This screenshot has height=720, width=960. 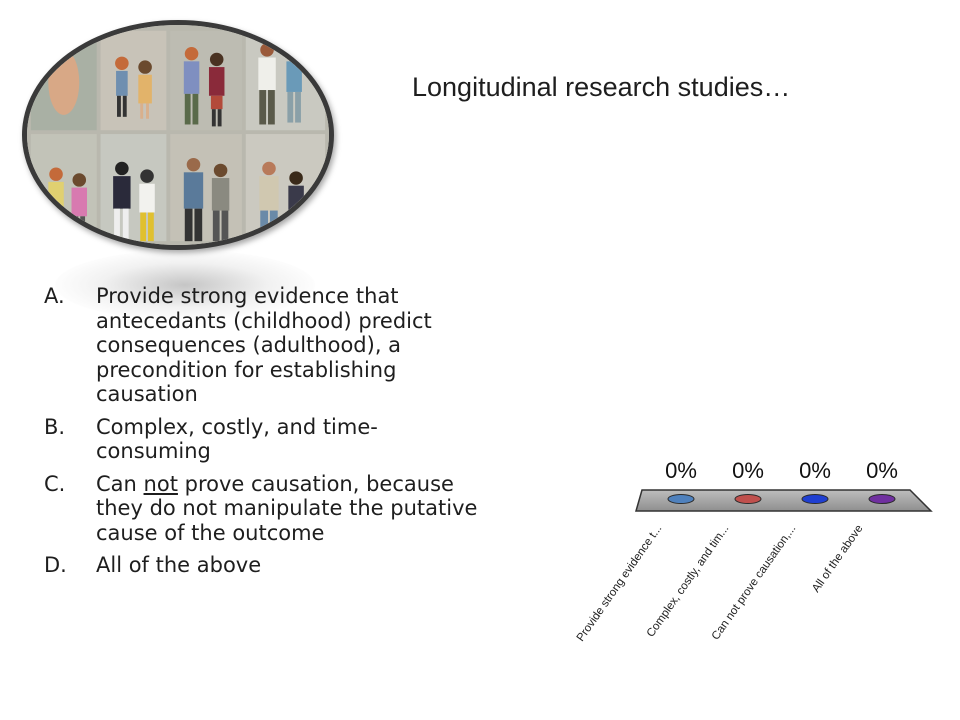 I want to click on family-growth-photo, so click(x=178, y=135).